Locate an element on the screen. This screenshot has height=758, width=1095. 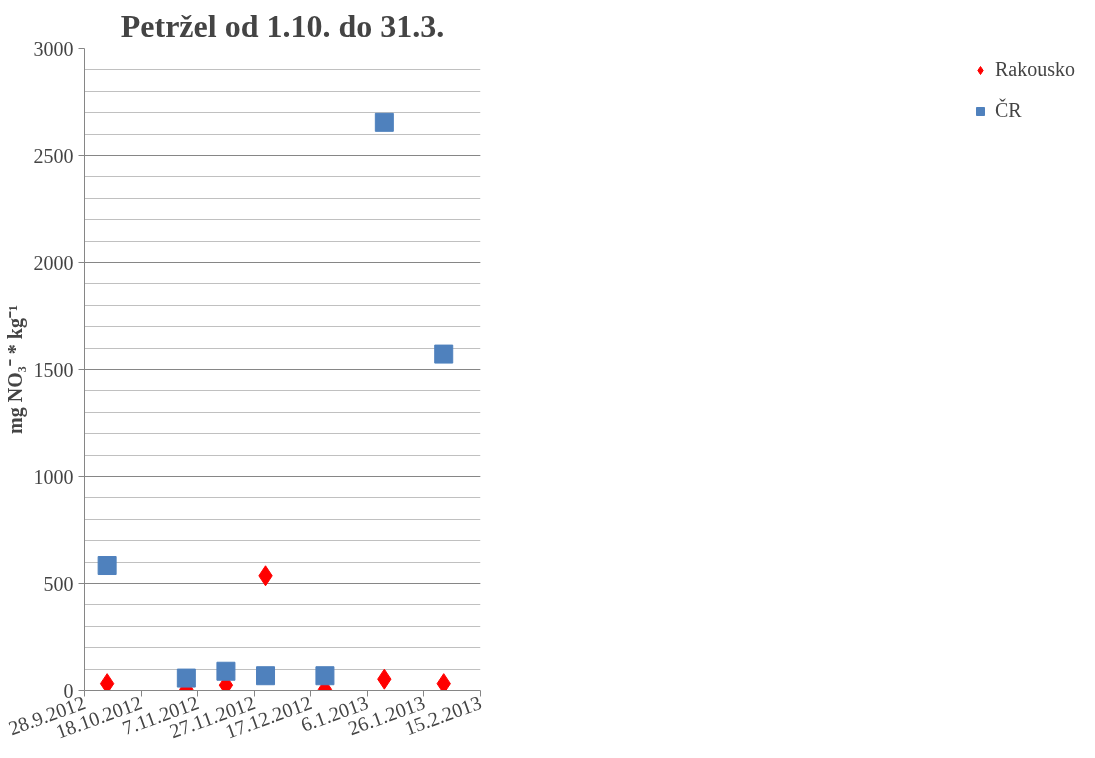
y-tick-label: 2500 is located at coordinates (53, 155).